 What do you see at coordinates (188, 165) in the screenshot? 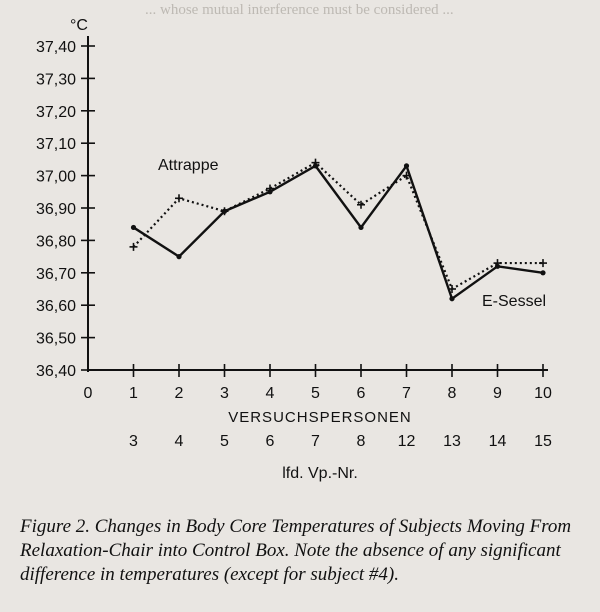
I see `legend-attrappe: Attrappe` at bounding box center [188, 165].